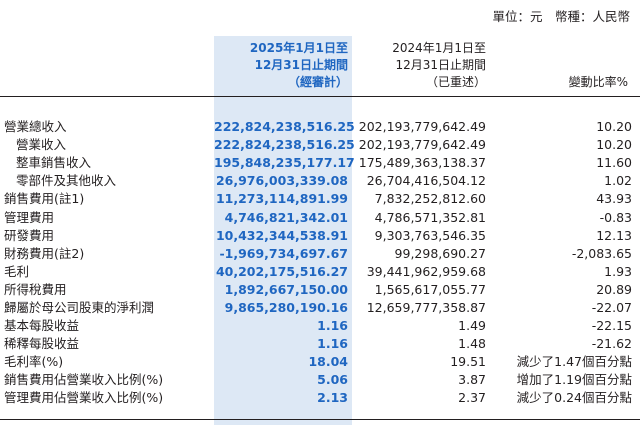 This screenshot has height=425, width=640. What do you see at coordinates (468, 362) in the screenshot?
I see `previous-period-value: 19.51` at bounding box center [468, 362].